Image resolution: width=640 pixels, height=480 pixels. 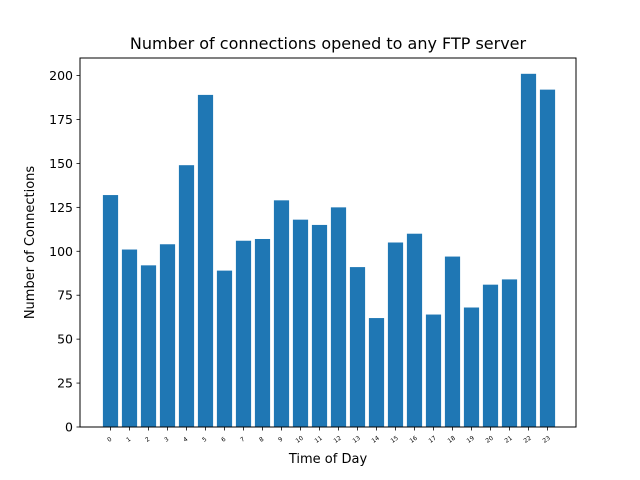 I want to click on x-axis-label: Time of Day, so click(x=328, y=459).